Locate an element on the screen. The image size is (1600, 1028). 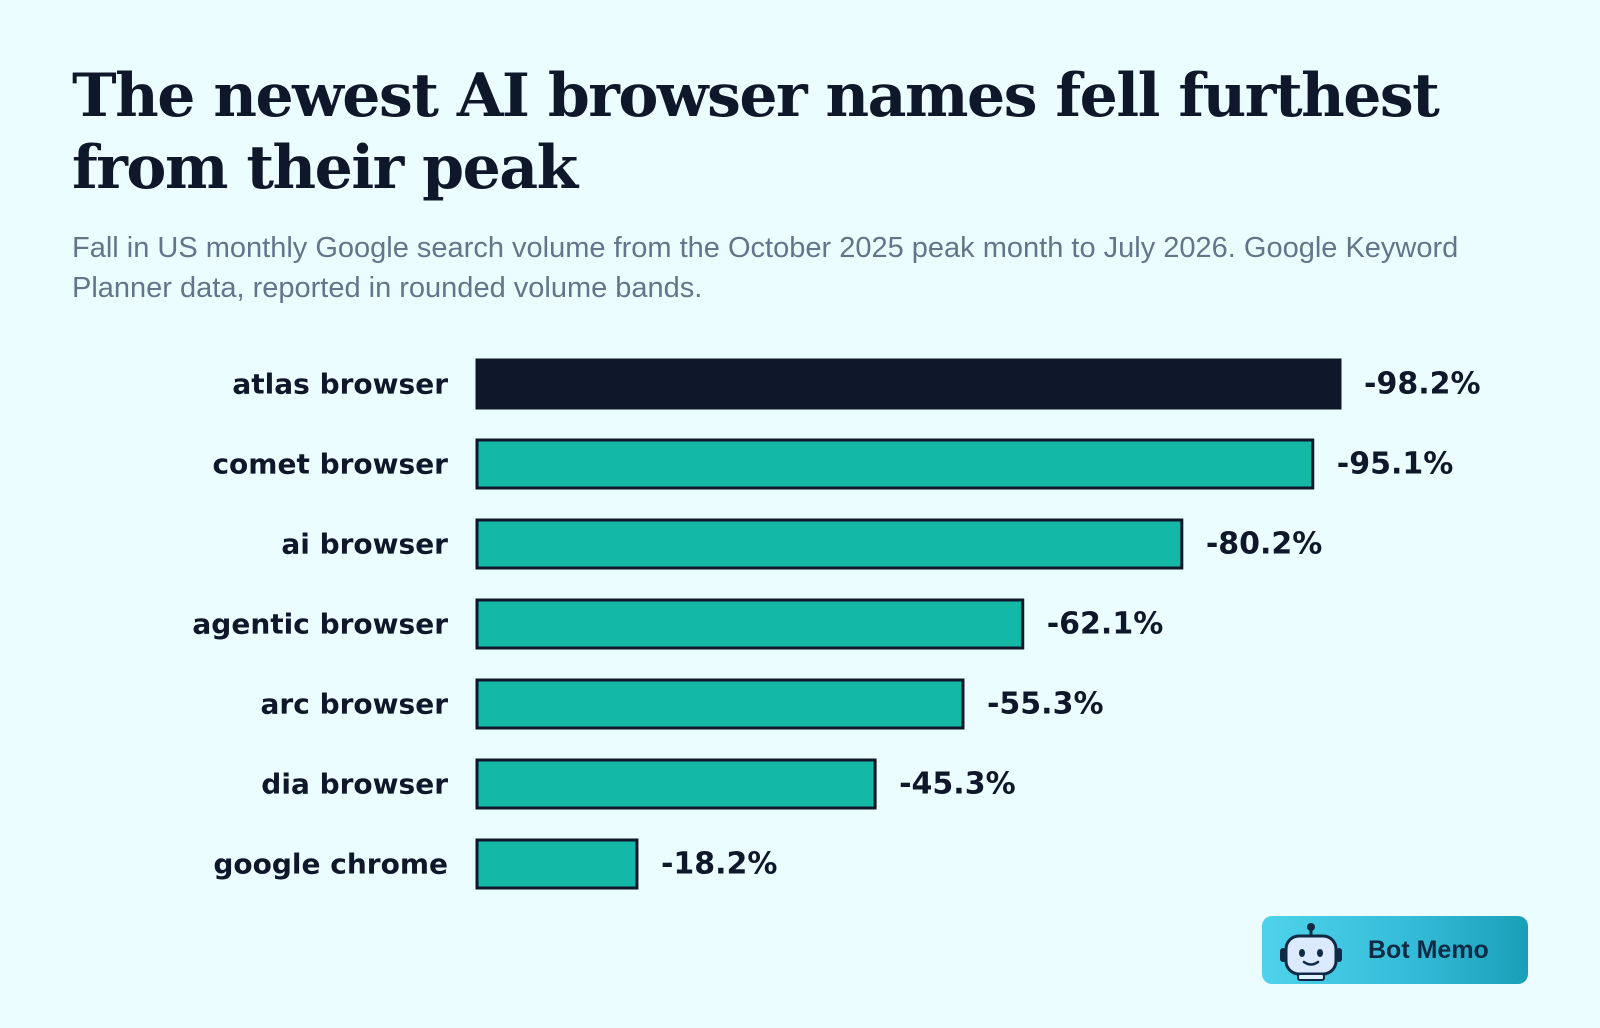
bot-memo-badge: Bot Memo is located at coordinates (1395, 950).